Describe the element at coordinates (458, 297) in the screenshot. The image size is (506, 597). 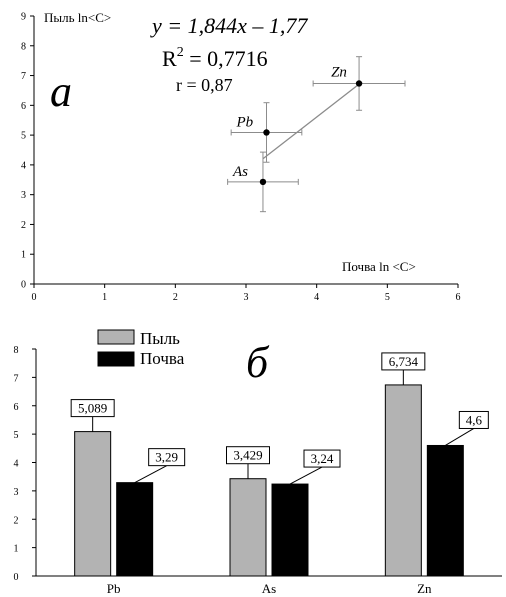
I see `scatter-x-tick-label: 6` at that location.